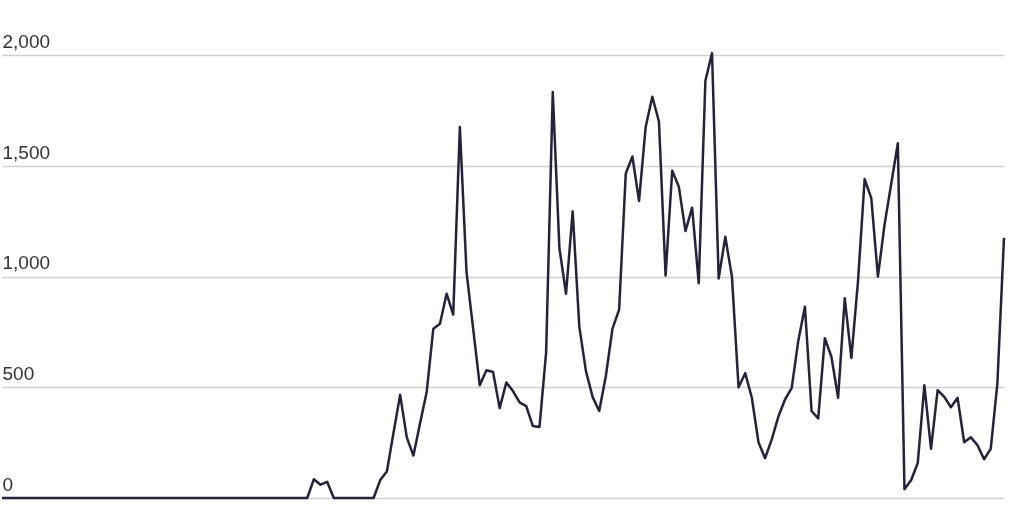 This screenshot has height=512, width=1024. Describe the element at coordinates (26, 152) in the screenshot. I see `y-tick-label: 1,500` at that location.